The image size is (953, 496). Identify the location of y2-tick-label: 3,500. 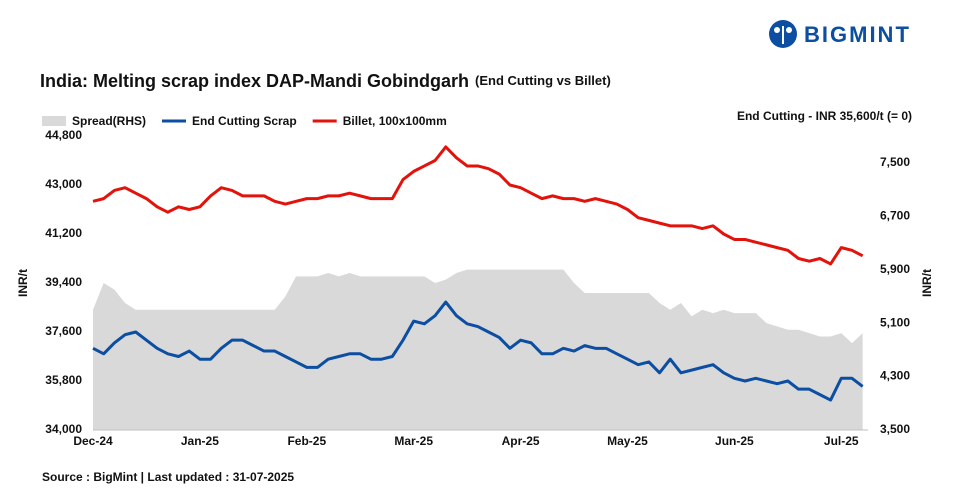
(895, 429).